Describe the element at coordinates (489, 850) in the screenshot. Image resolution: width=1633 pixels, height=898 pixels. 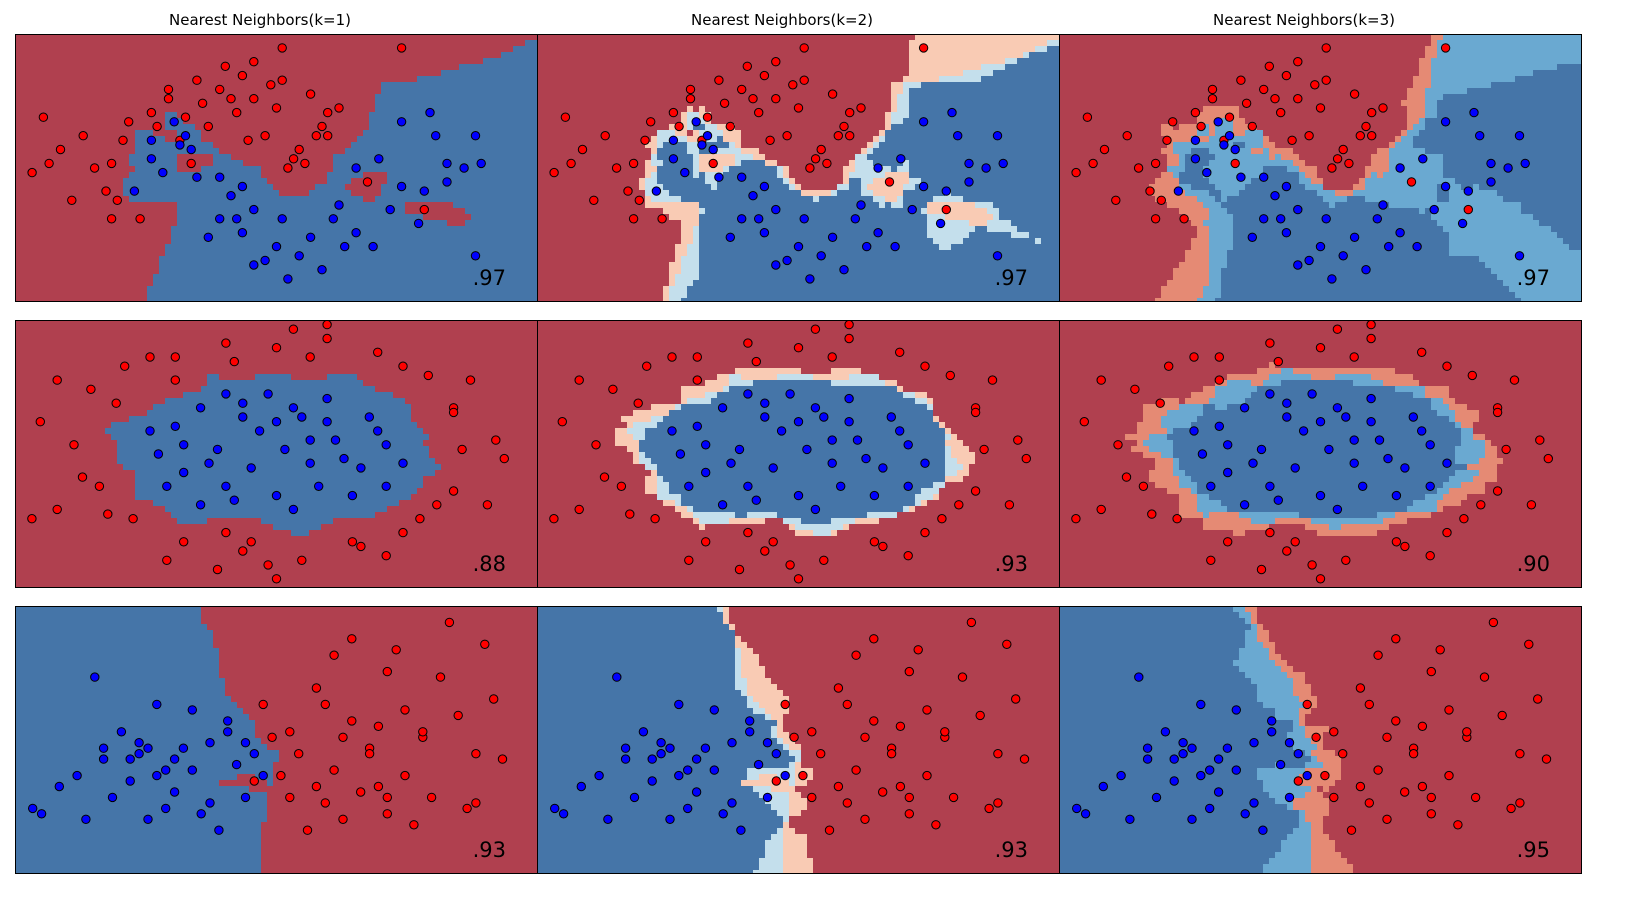
I see `score-label: .93` at that location.